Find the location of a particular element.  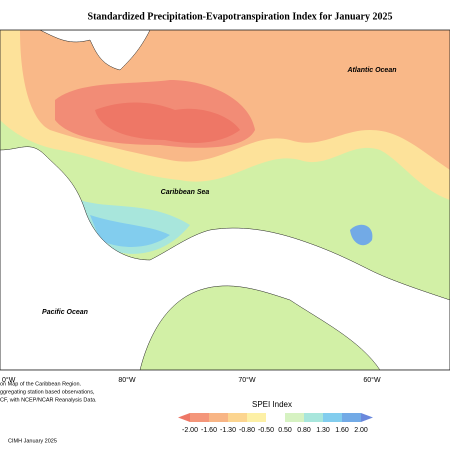

legend-tick-label: -0.80 is located at coordinates (247, 430).